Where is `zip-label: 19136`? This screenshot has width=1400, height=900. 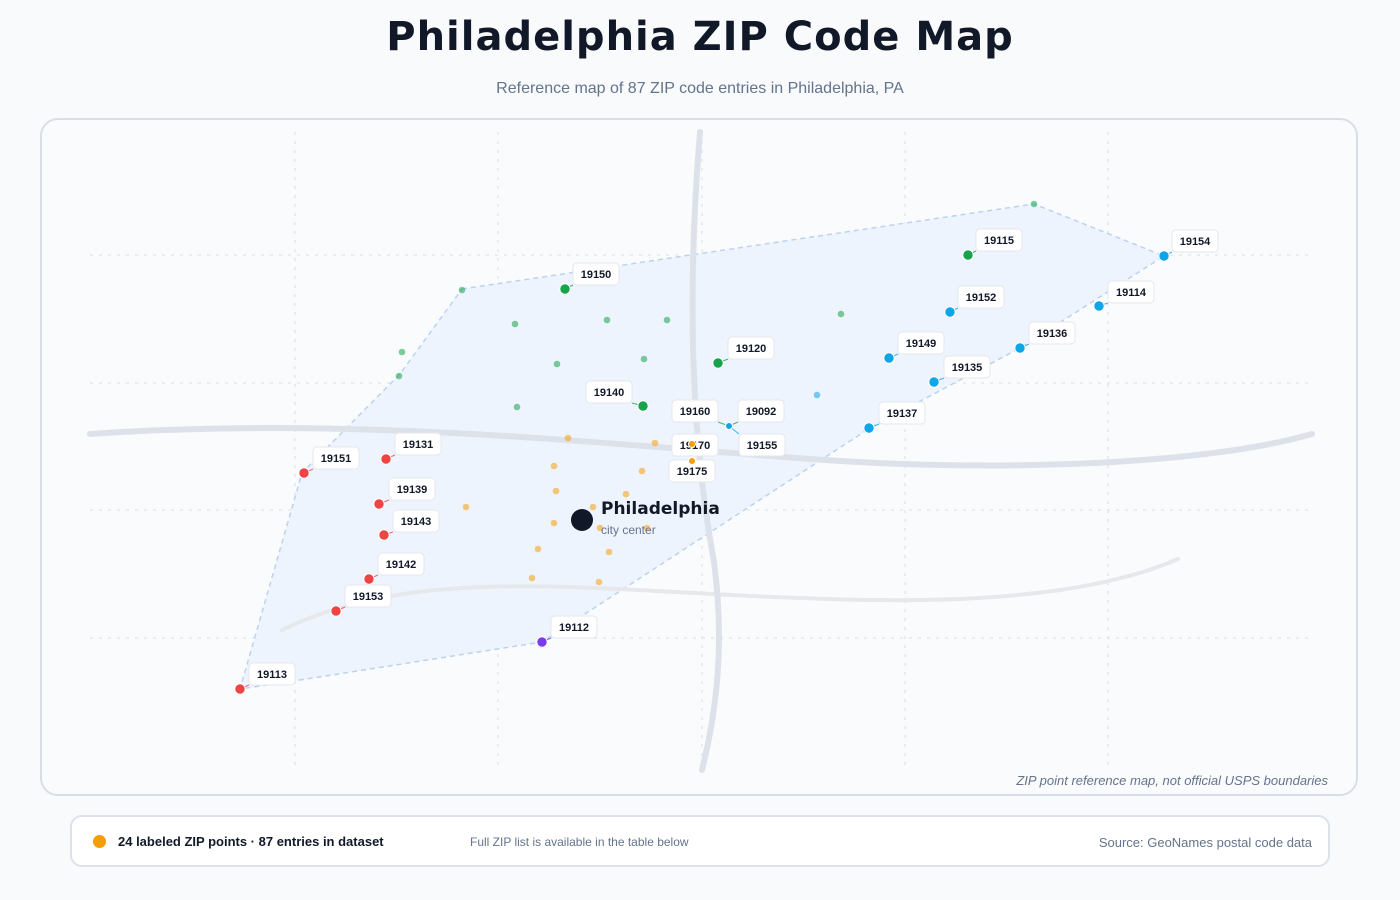 zip-label: 19136 is located at coordinates (1052, 334).